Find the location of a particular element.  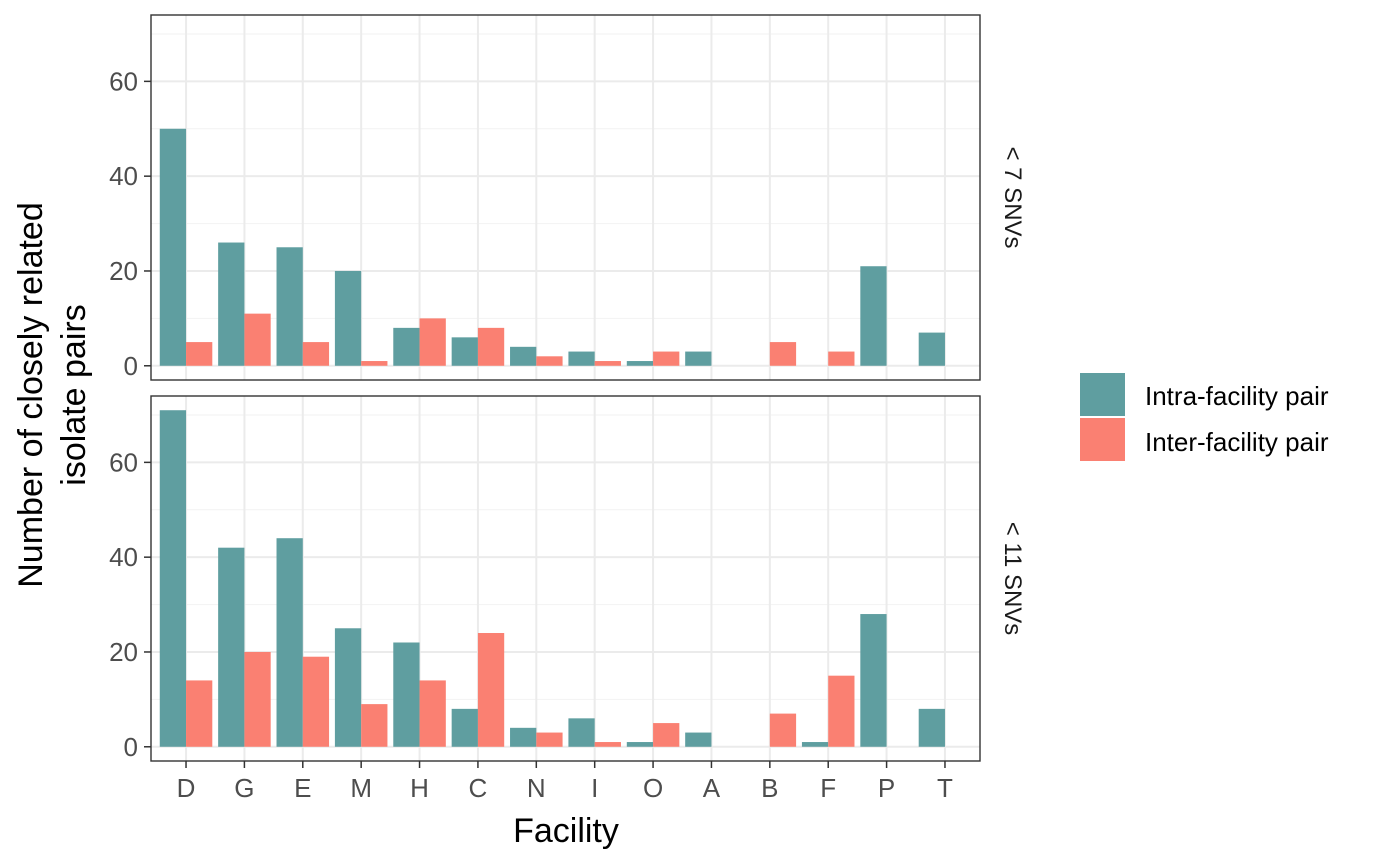

legend-label-inter: Inter-facility pair is located at coordinates (1237, 442).